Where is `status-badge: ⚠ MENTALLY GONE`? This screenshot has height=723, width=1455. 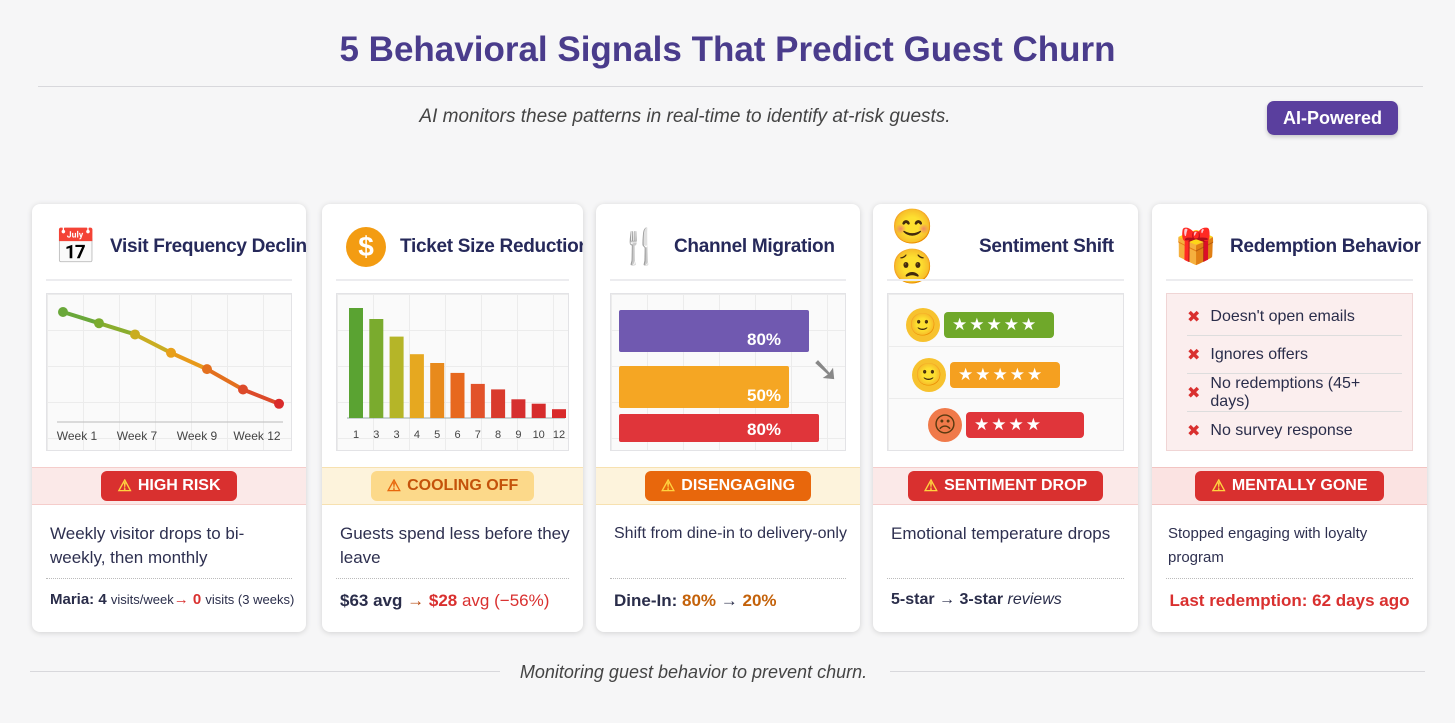
status-badge: ⚠ MENTALLY GONE is located at coordinates (1289, 486).